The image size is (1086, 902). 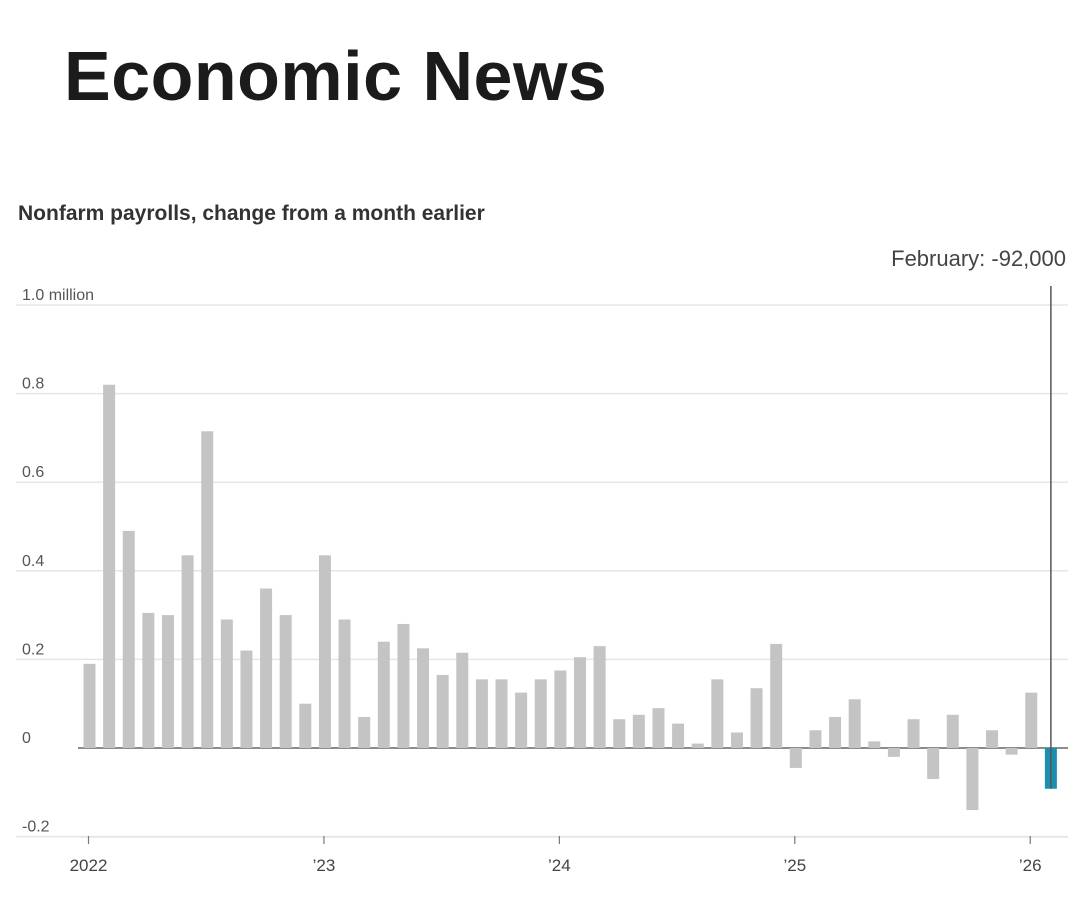 What do you see at coordinates (324, 865) in the screenshot?
I see `x-tick-label: ’23` at bounding box center [324, 865].